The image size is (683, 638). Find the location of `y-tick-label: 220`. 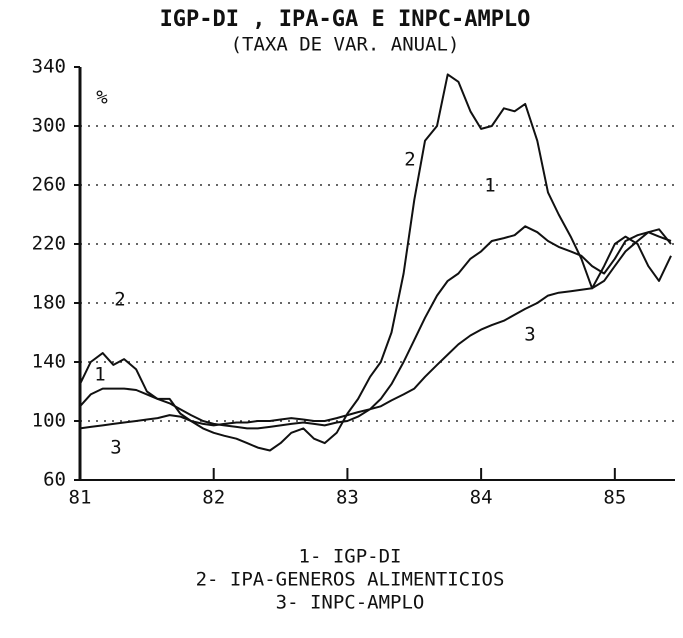

y-tick-label: 220 is located at coordinates (49, 244).